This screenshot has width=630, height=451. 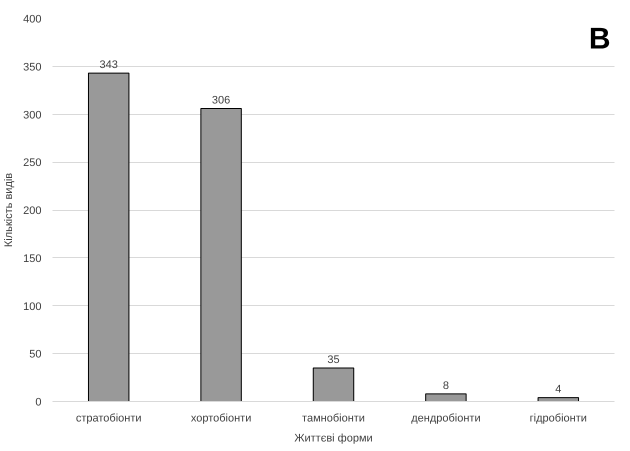 I want to click on data-label: 306, so click(x=221, y=100).